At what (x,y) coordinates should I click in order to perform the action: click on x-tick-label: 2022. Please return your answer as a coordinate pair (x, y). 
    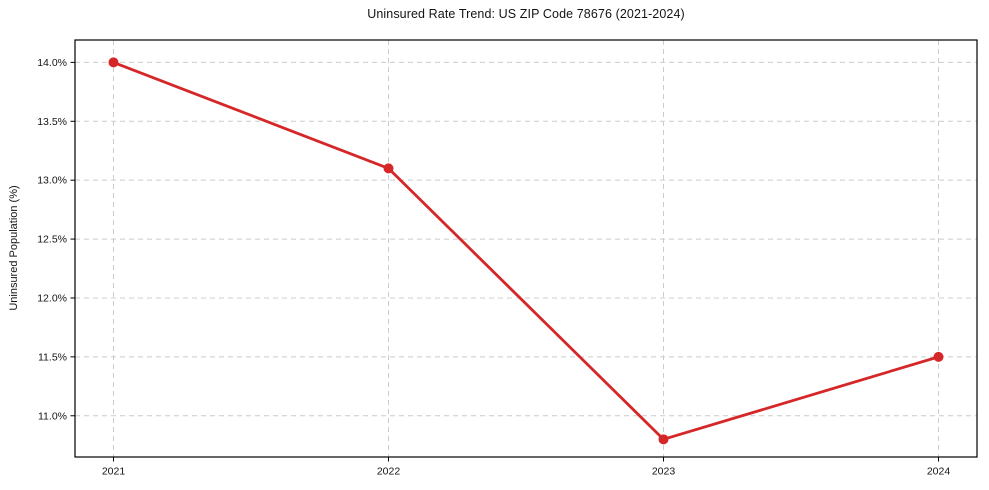
    Looking at the image, I should click on (389, 472).